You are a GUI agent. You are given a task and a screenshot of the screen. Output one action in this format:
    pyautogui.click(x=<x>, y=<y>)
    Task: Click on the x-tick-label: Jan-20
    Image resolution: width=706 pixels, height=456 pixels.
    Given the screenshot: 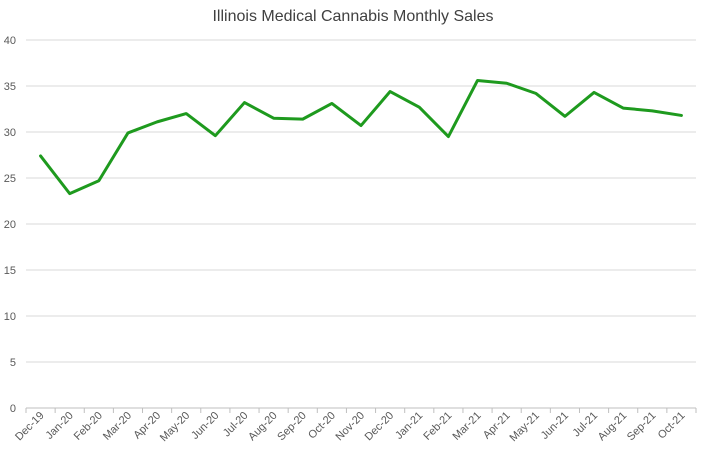 What is the action you would take?
    pyautogui.click(x=60, y=426)
    